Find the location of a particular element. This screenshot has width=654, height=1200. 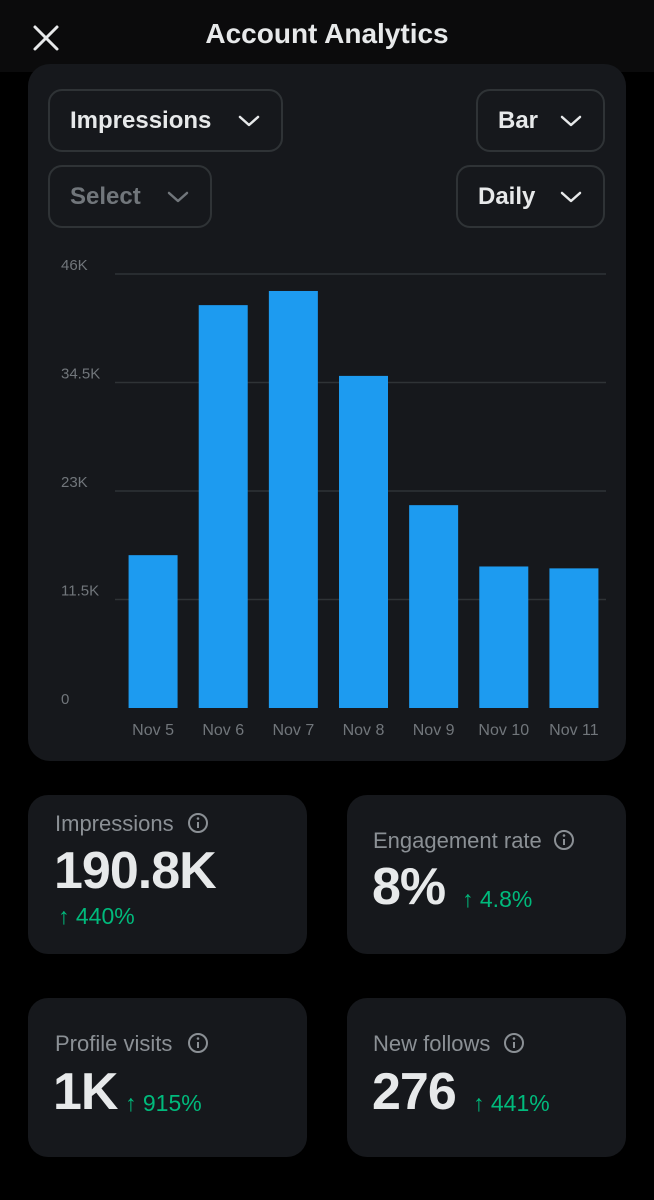

chart-type-dropdown: Bar is located at coordinates (540, 120).